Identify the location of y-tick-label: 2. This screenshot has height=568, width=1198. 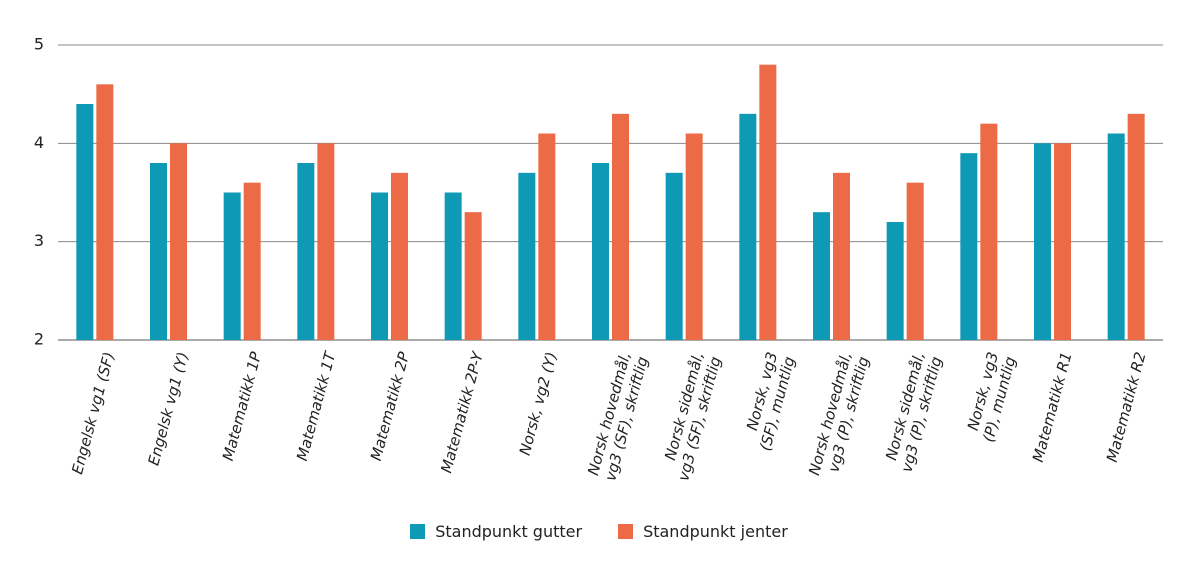
(39, 339).